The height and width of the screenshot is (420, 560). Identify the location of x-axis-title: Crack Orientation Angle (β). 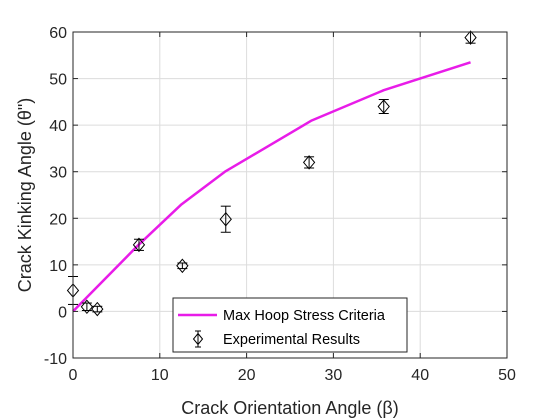
(289, 408).